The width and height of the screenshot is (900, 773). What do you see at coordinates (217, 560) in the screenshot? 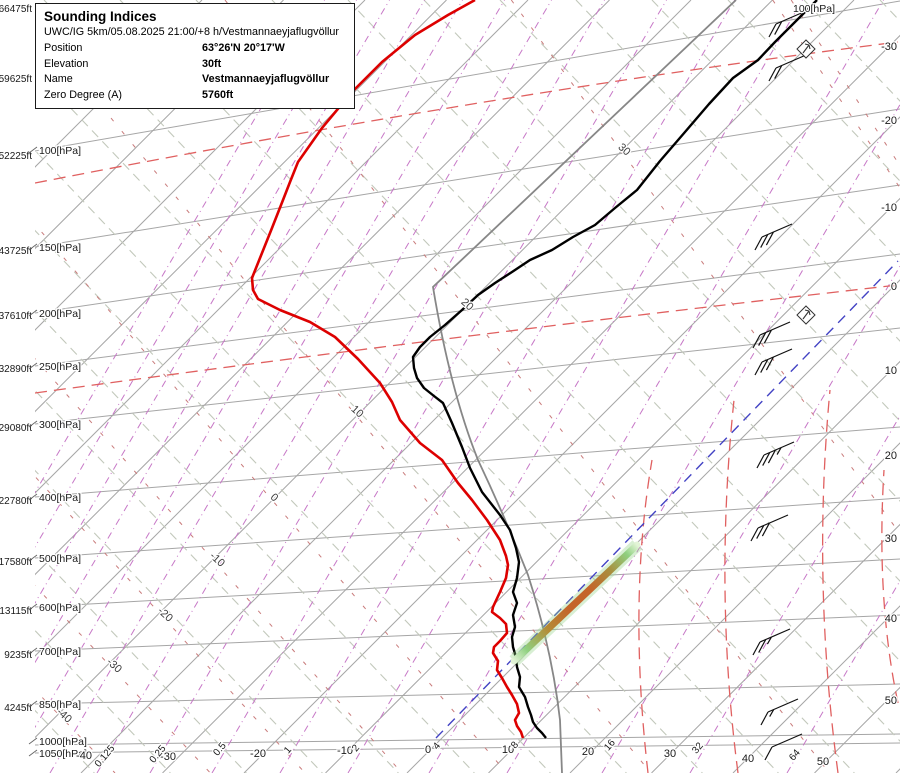
I see `adiabat-label: -10` at bounding box center [217, 560].